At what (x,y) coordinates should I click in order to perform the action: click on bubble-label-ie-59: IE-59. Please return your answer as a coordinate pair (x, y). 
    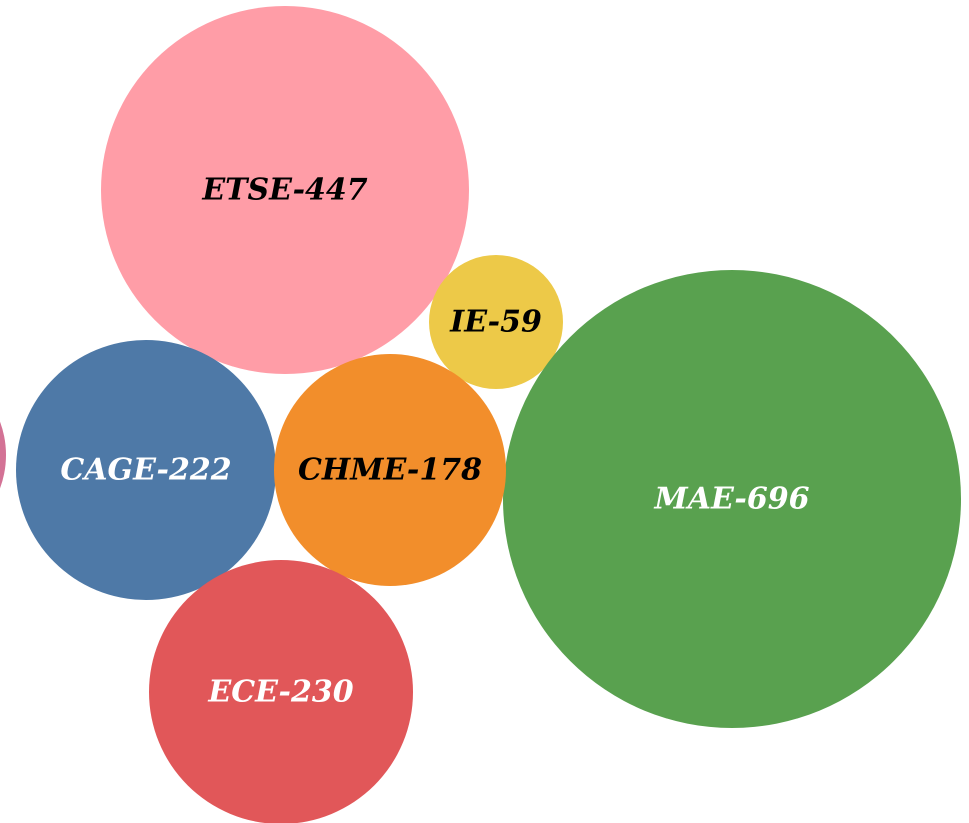
    Looking at the image, I should click on (495, 322).